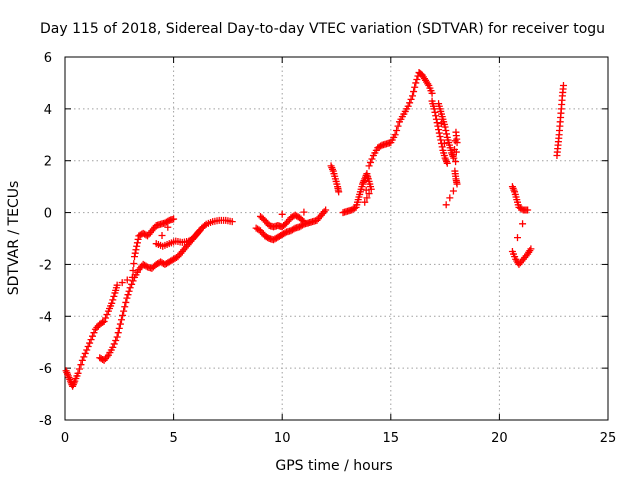  What do you see at coordinates (333, 466) in the screenshot?
I see `x-axis-label: GPS time / hours` at bounding box center [333, 466].